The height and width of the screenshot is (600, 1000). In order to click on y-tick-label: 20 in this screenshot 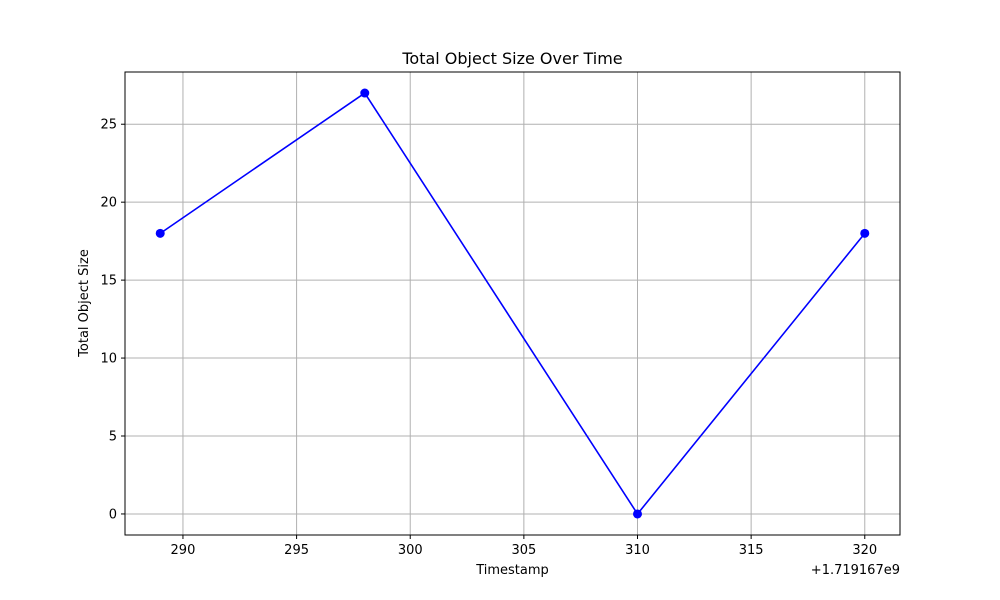, I will do `click(108, 203)`.